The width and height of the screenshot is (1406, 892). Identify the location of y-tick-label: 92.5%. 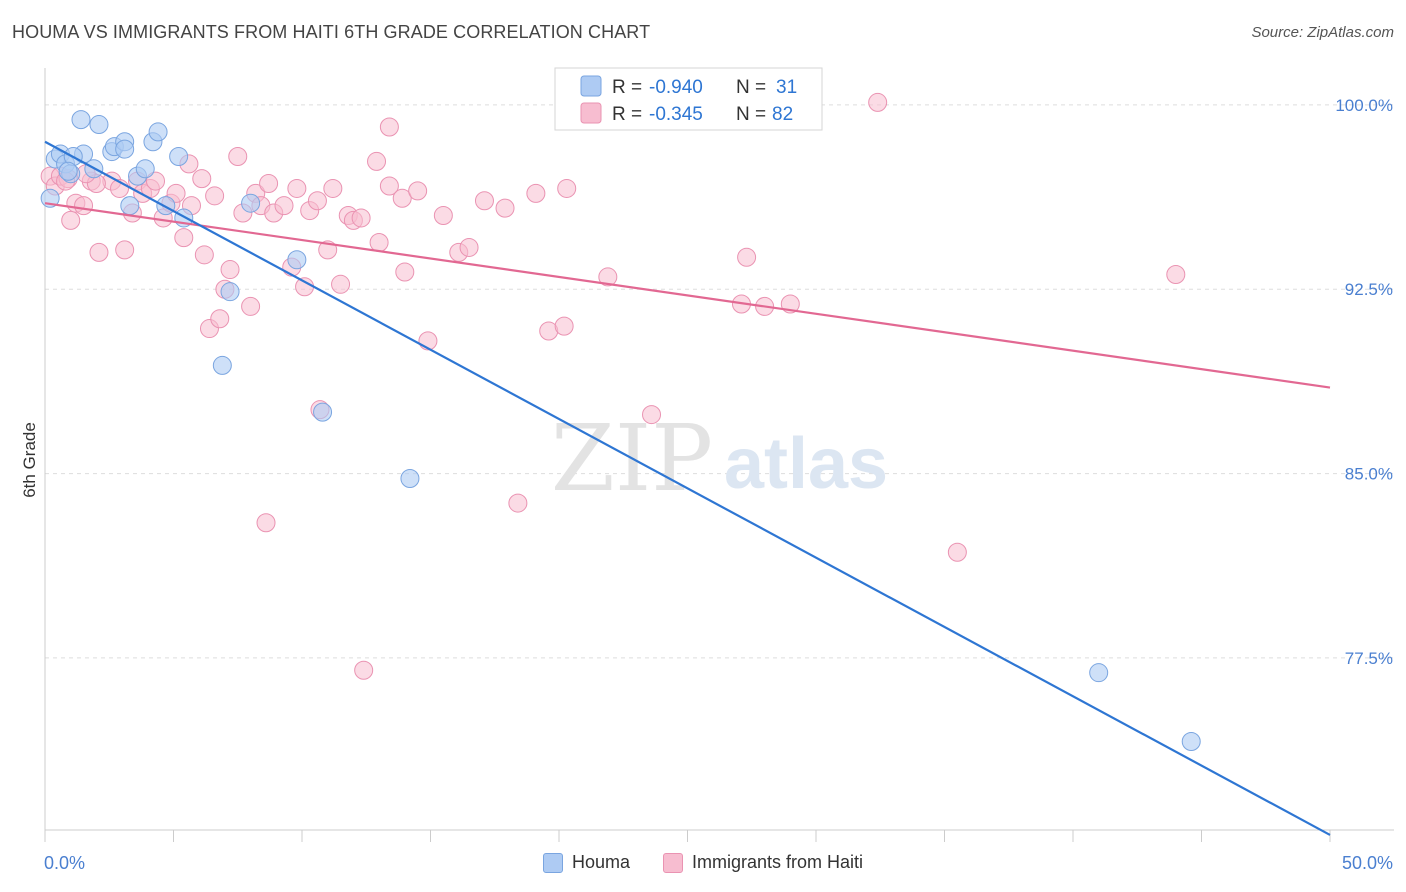
(1369, 289).